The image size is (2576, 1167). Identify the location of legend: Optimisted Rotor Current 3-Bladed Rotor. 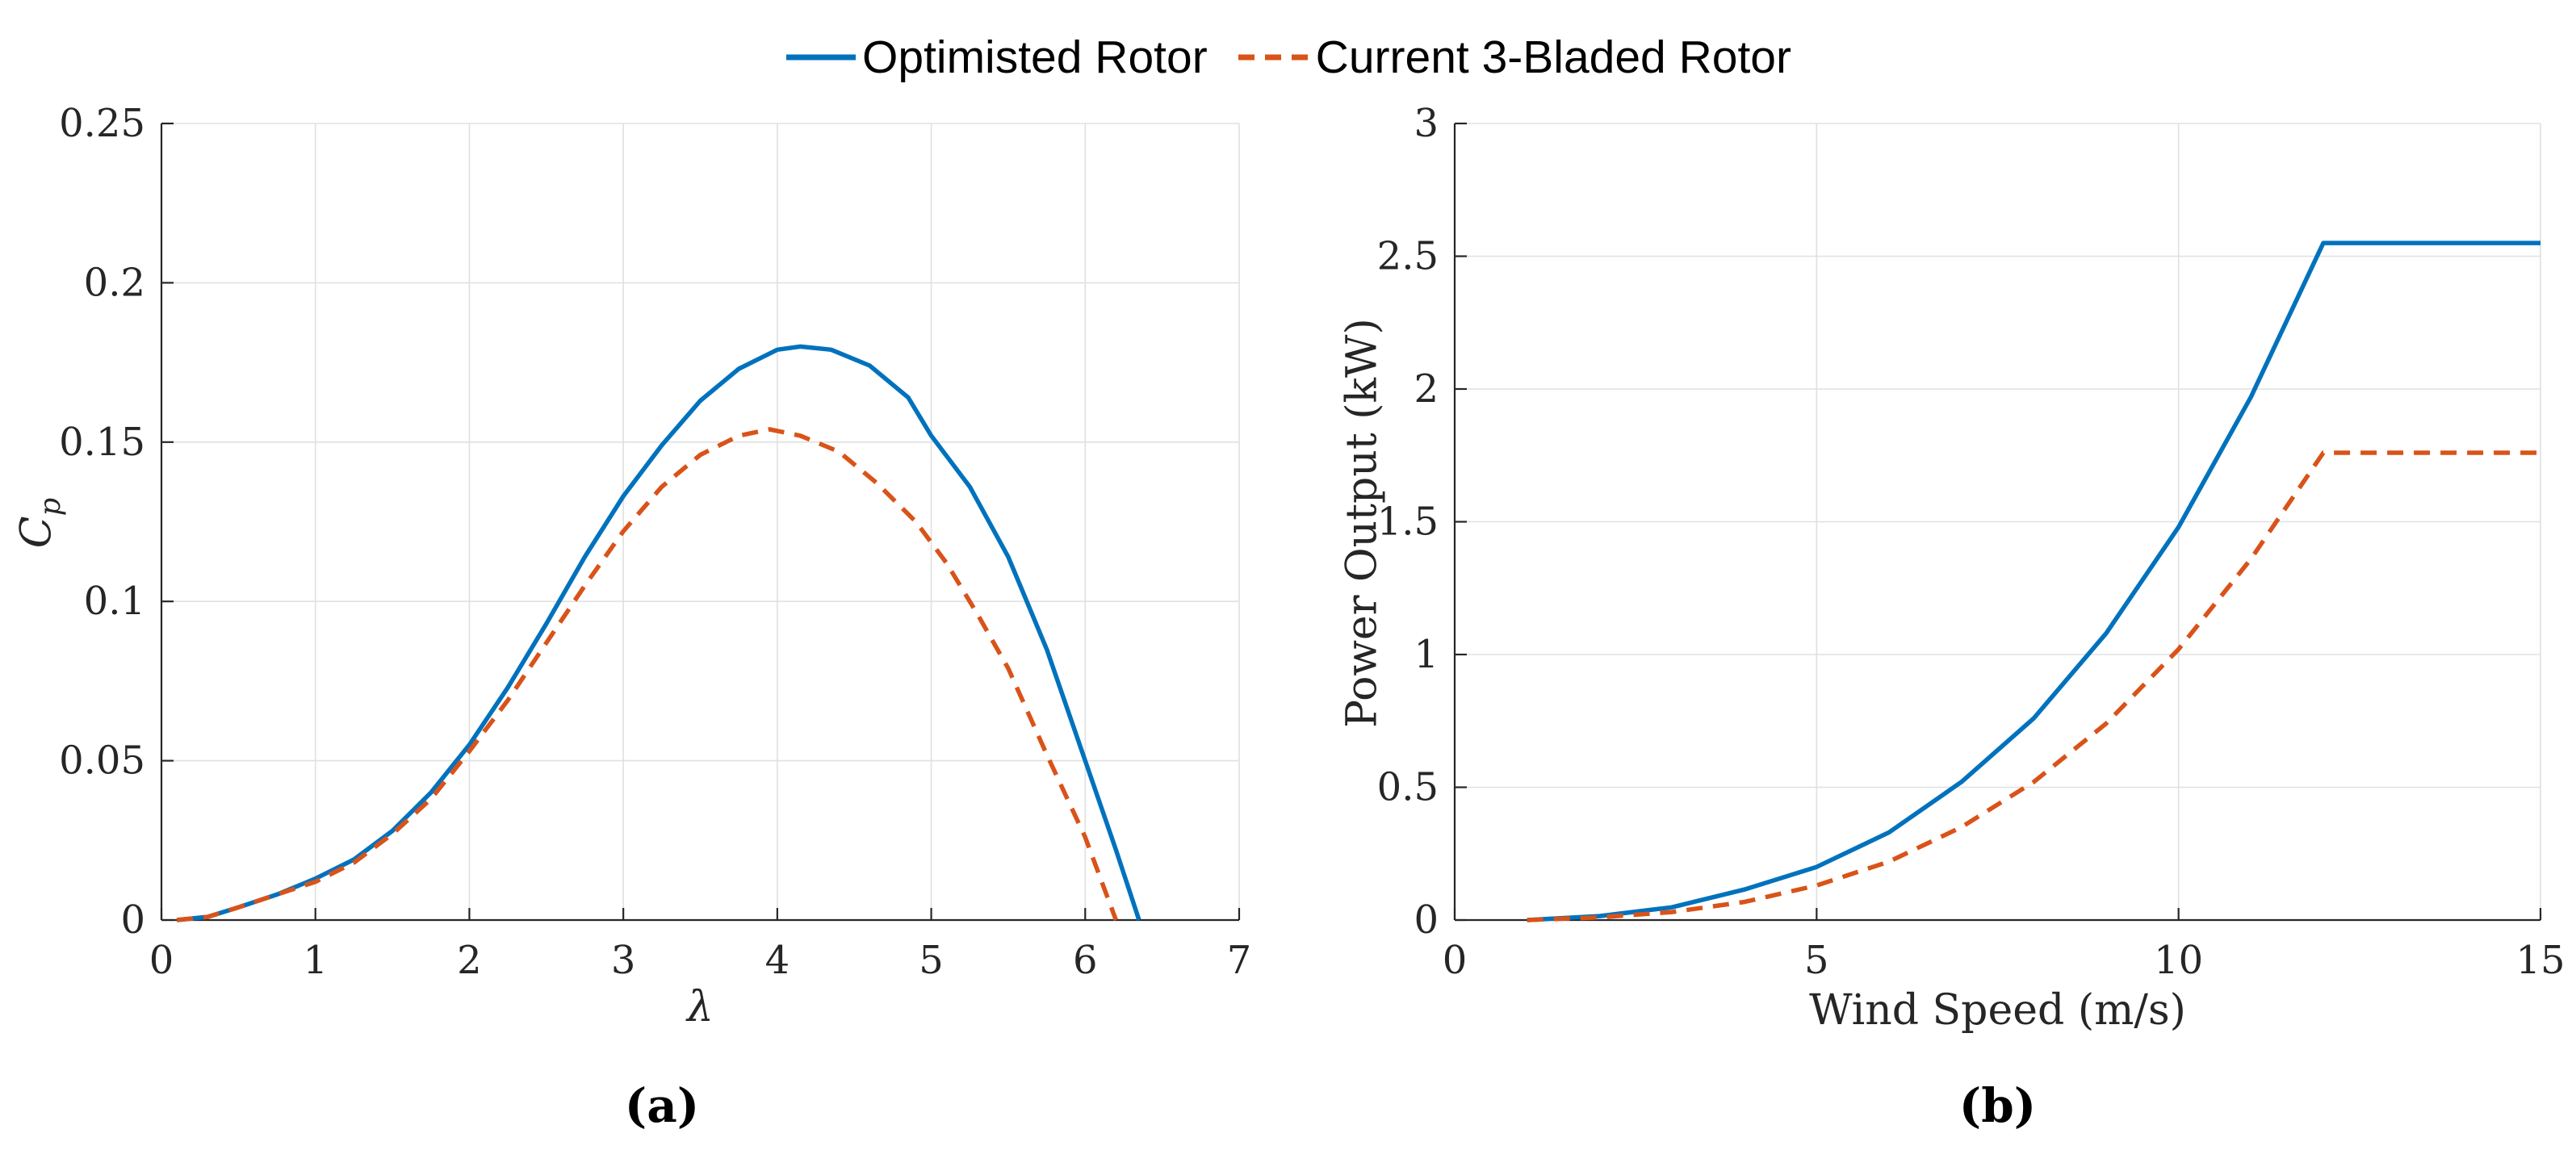
(1288, 58).